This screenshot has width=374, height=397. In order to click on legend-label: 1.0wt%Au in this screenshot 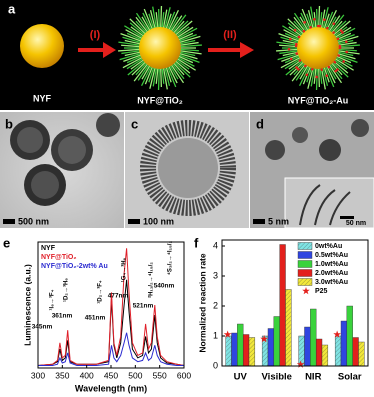, I will do `click(331, 264)`.